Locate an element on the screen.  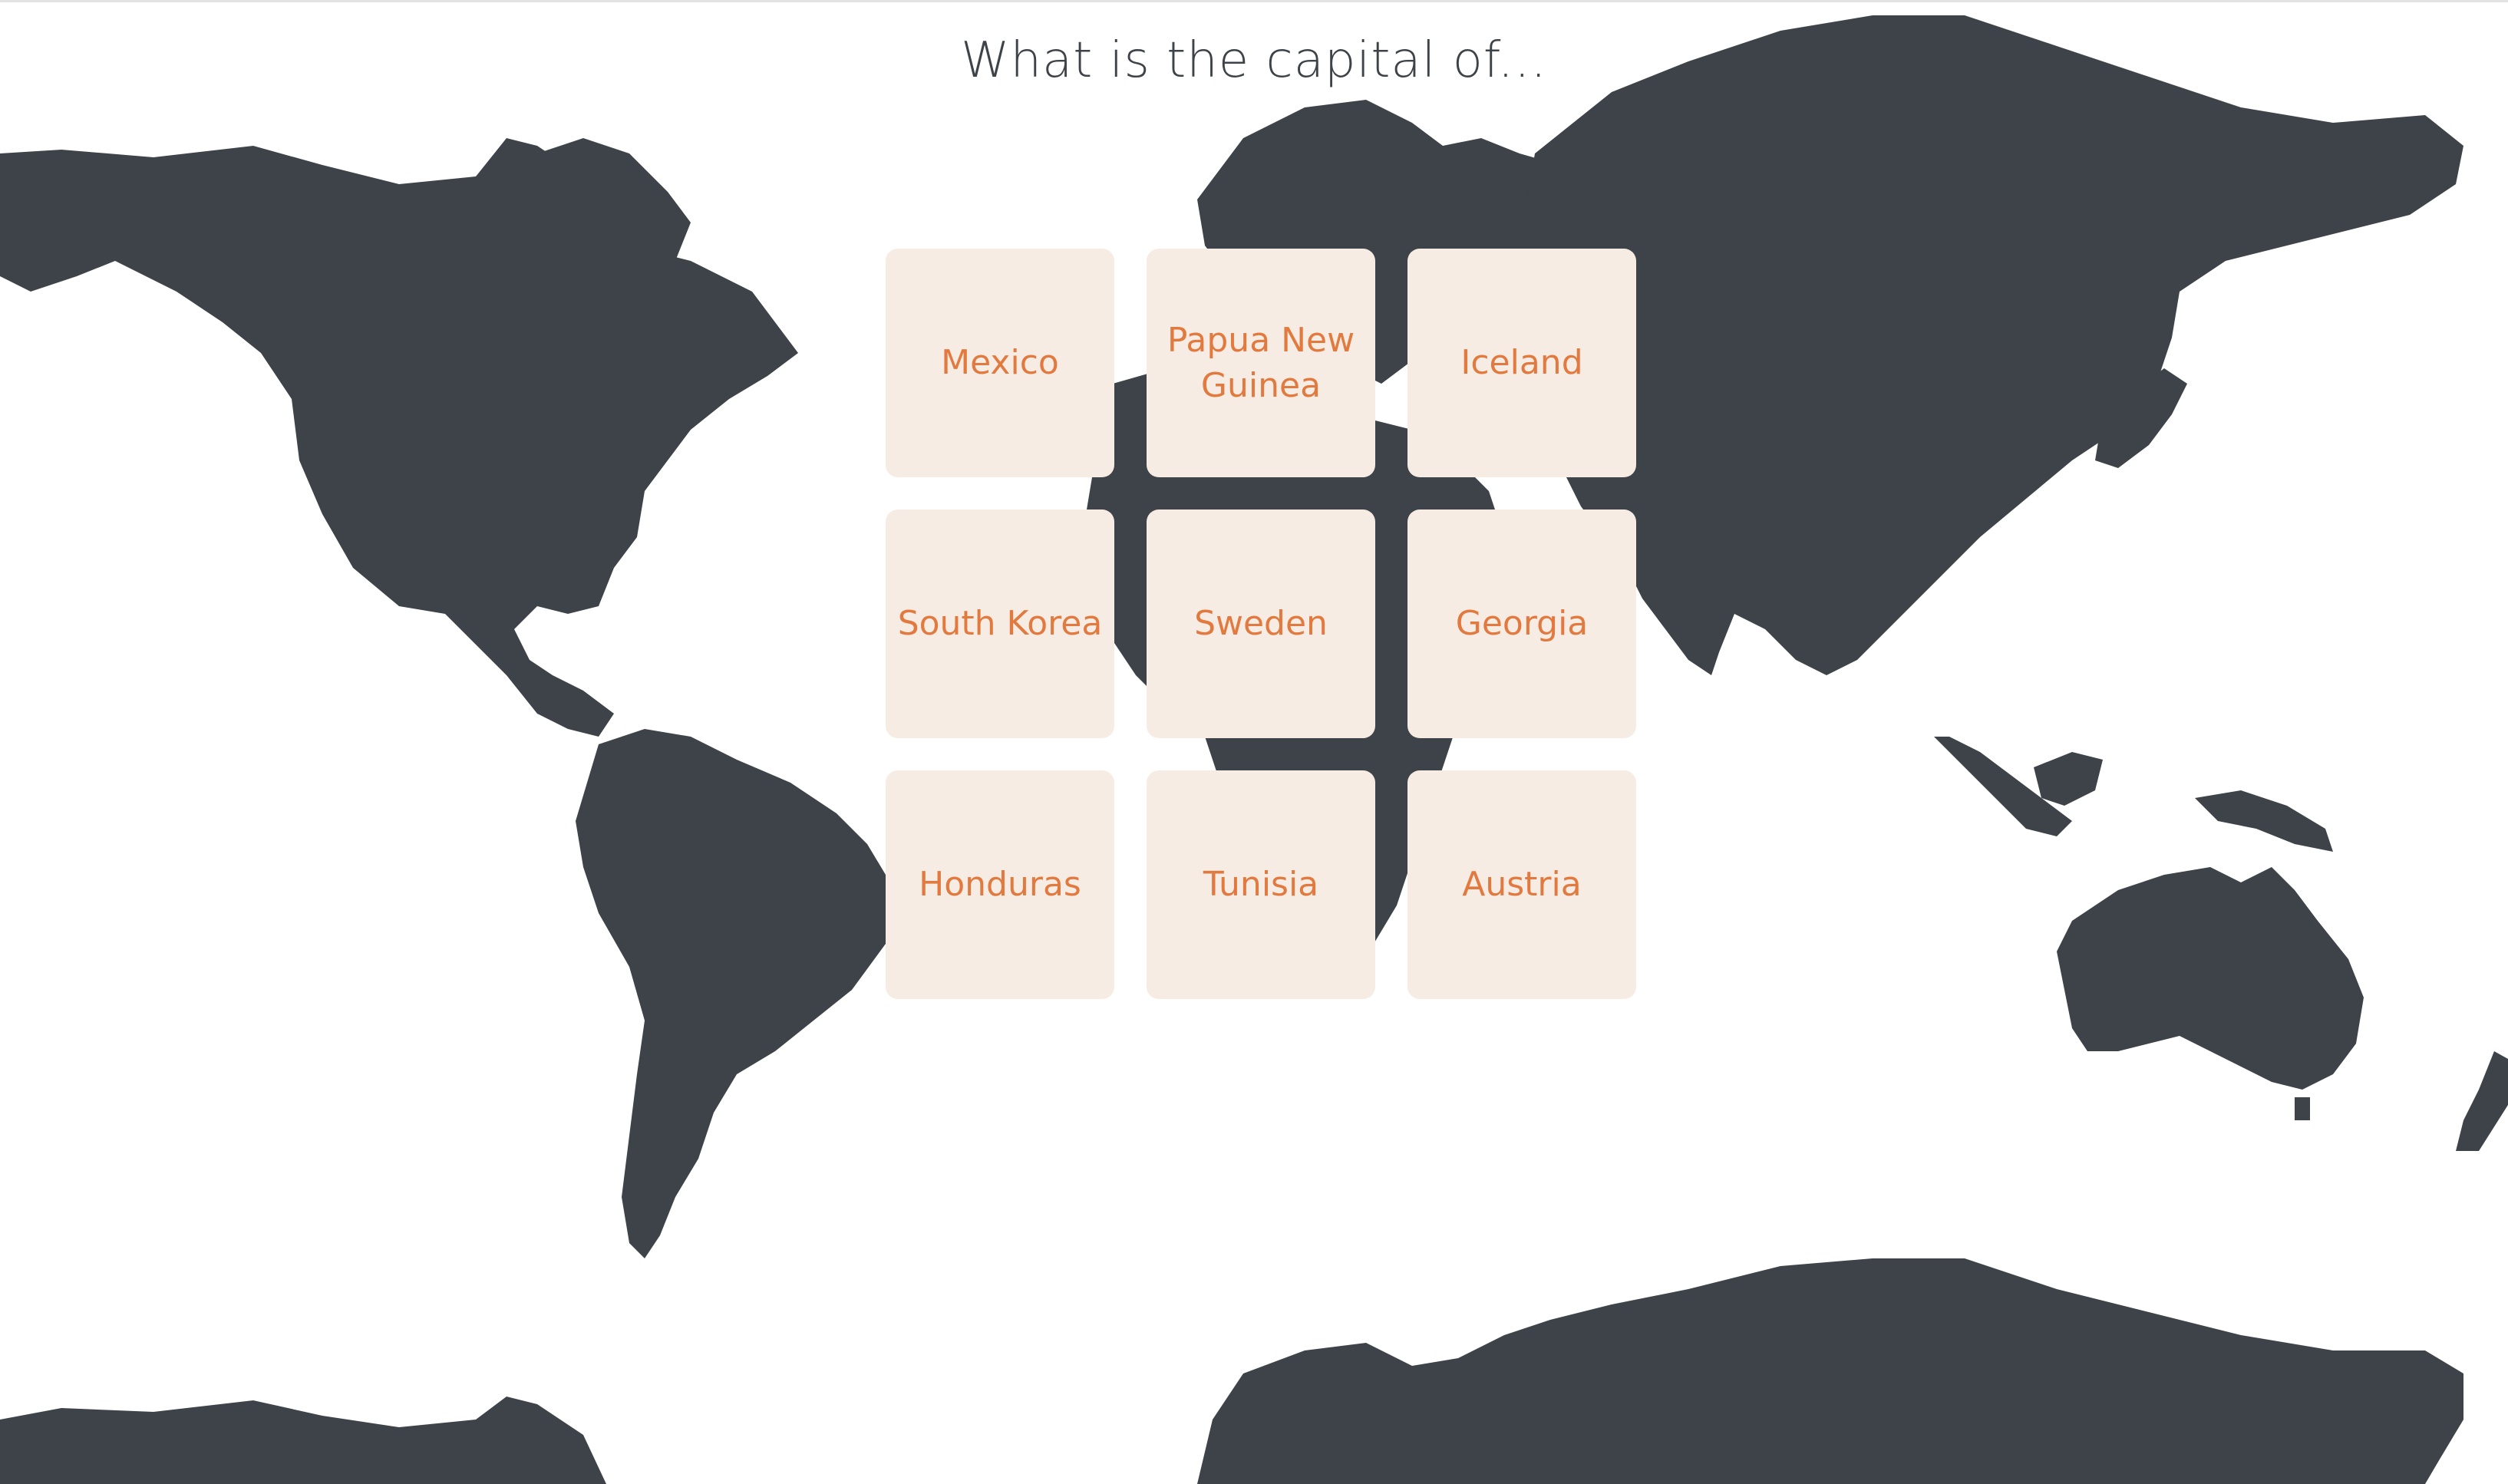
top-divider is located at coordinates (1254, 1).